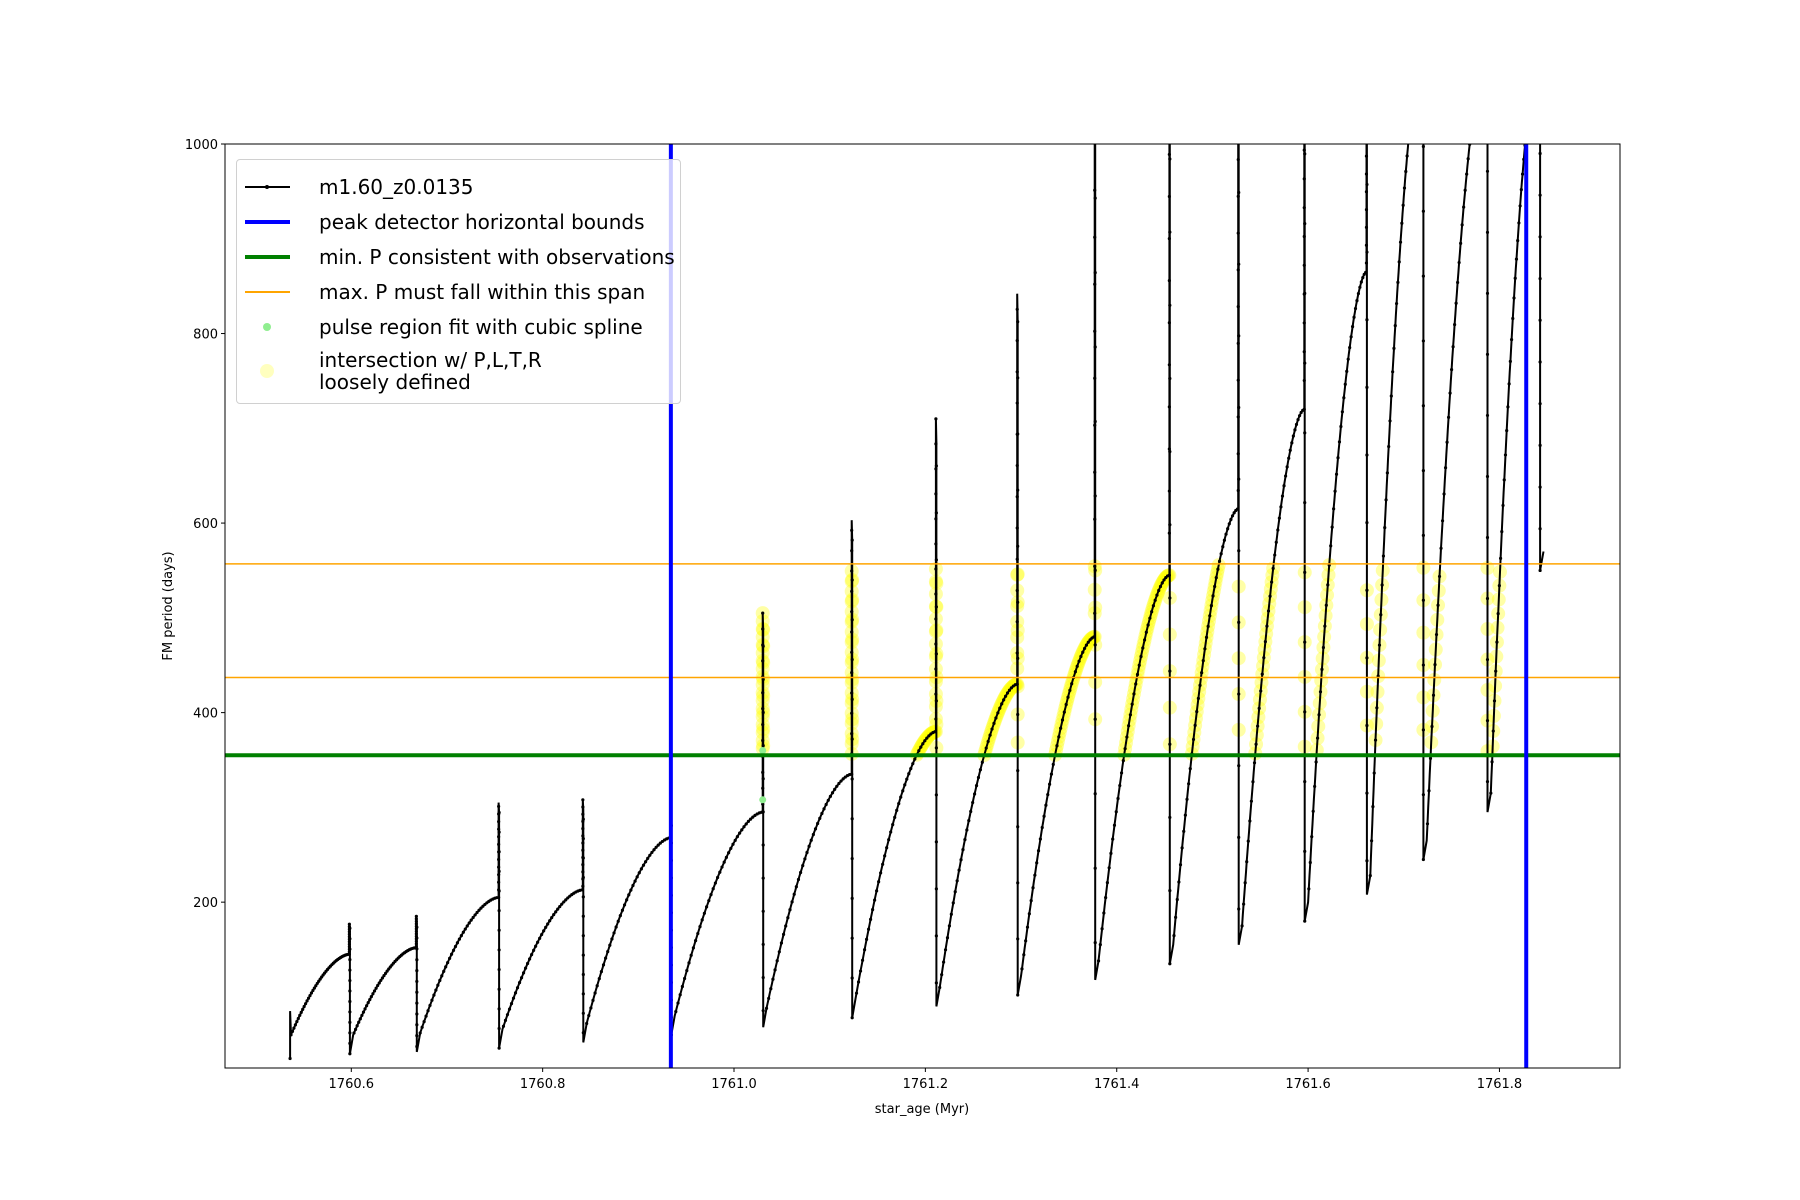 The width and height of the screenshot is (1800, 1200). Describe the element at coordinates (763, 751) in the screenshot. I see `spline-point` at that location.